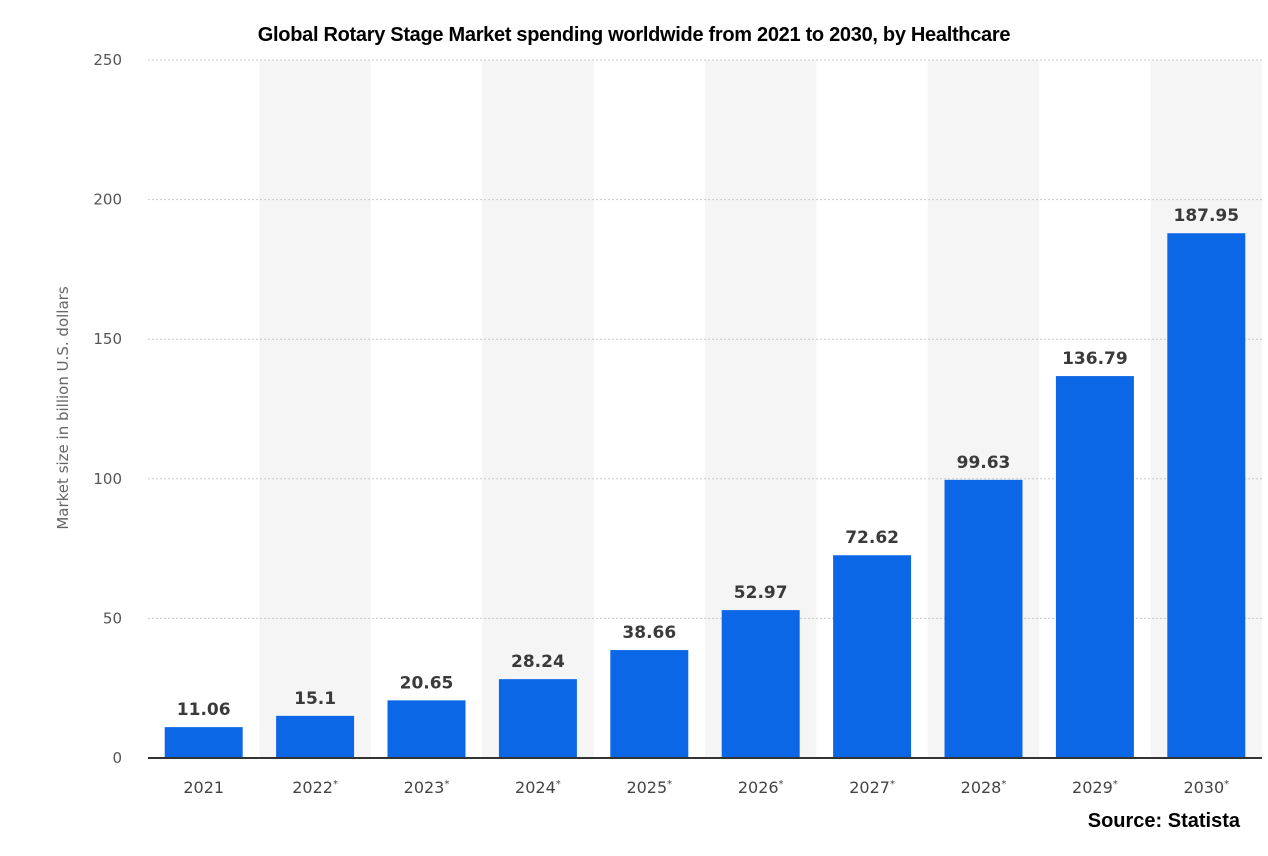  What do you see at coordinates (538, 662) in the screenshot?
I see `value-label: 28.24` at bounding box center [538, 662].